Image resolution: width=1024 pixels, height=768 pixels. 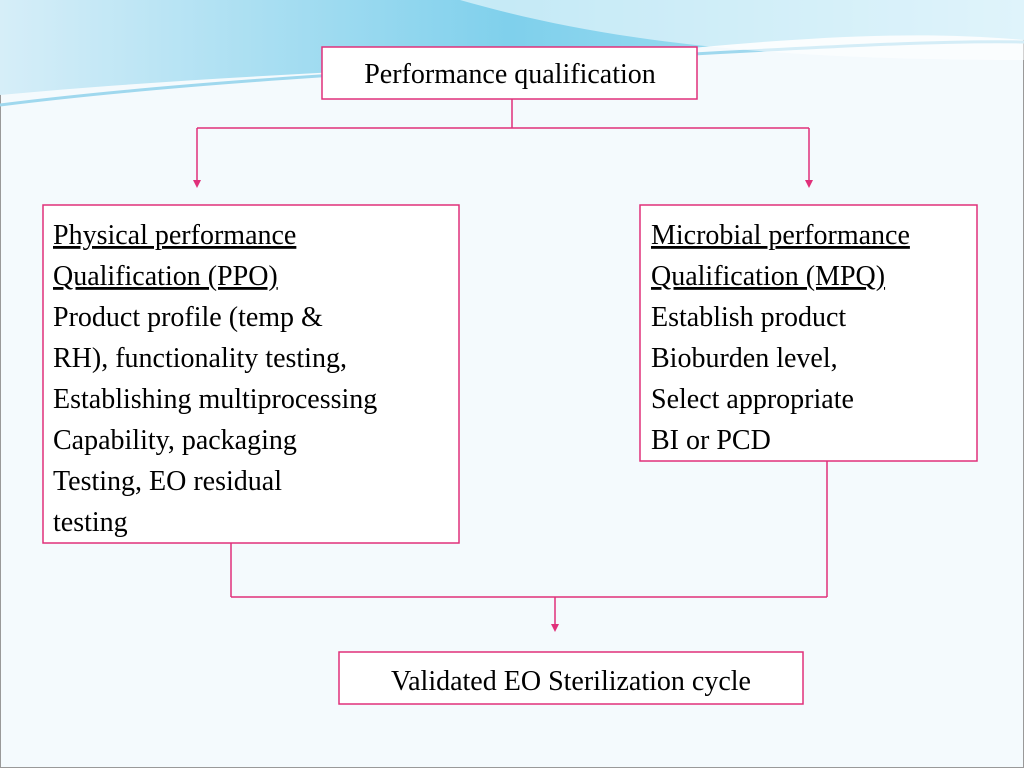 I want to click on node-line: Bioburden level,, so click(x=744, y=358).